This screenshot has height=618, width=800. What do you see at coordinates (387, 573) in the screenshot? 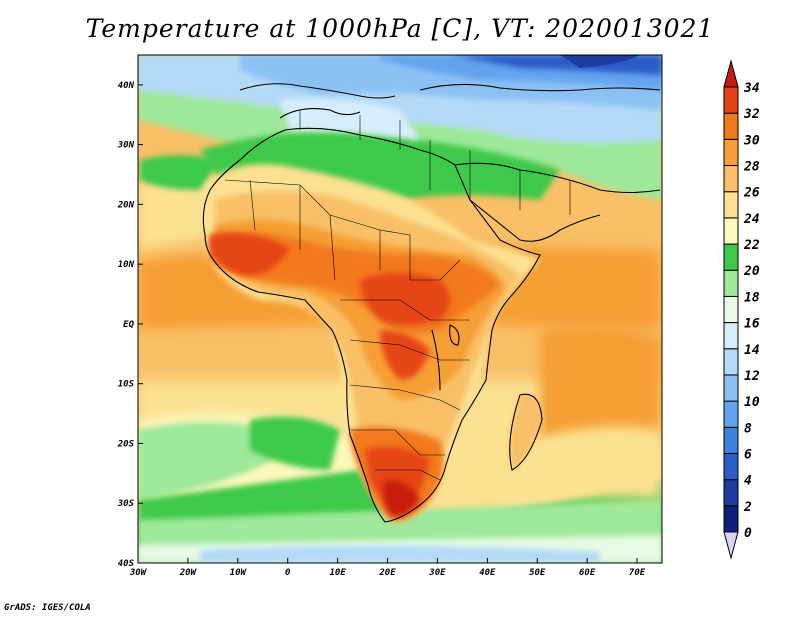
I see `lon-tick-label: 20E` at bounding box center [387, 573].